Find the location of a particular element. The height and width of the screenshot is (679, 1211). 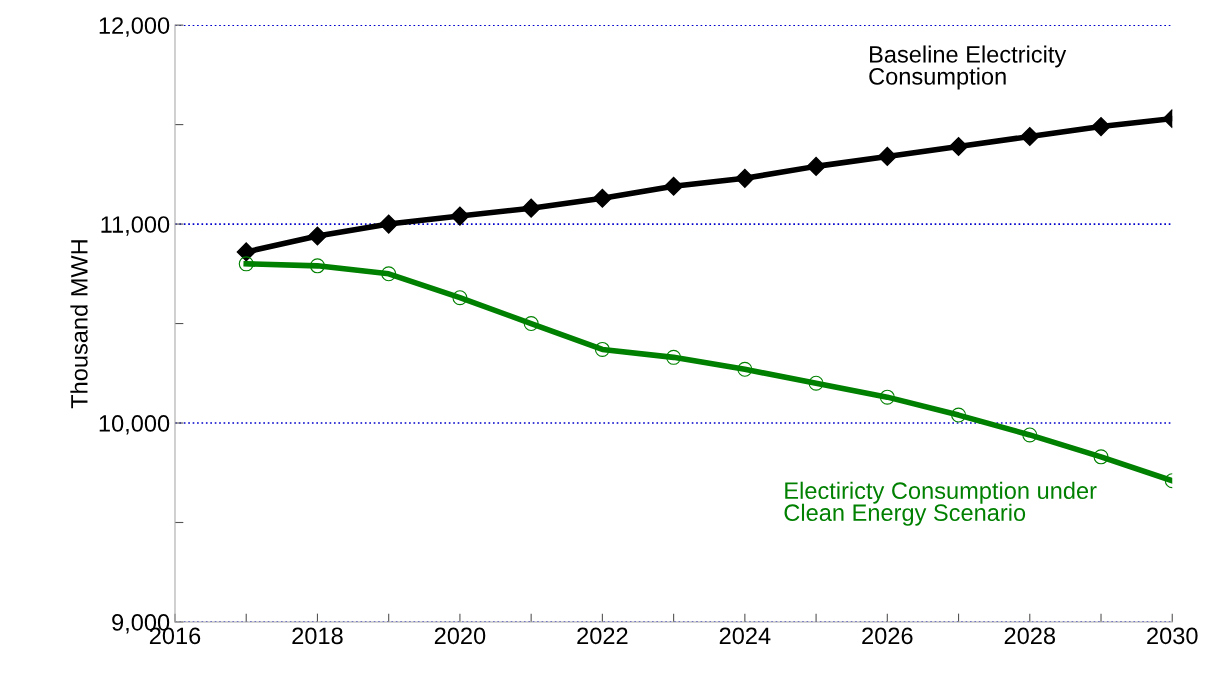

x-tick-label: 2026 is located at coordinates (887, 636).